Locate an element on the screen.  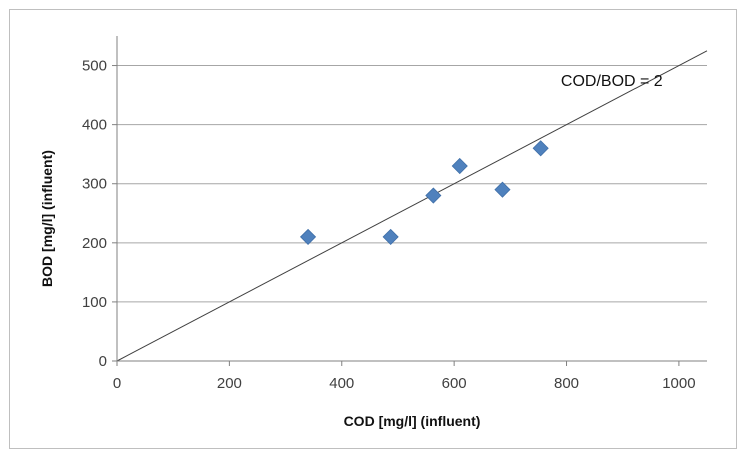
x-tick-label-800: 800 is located at coordinates (566, 383).